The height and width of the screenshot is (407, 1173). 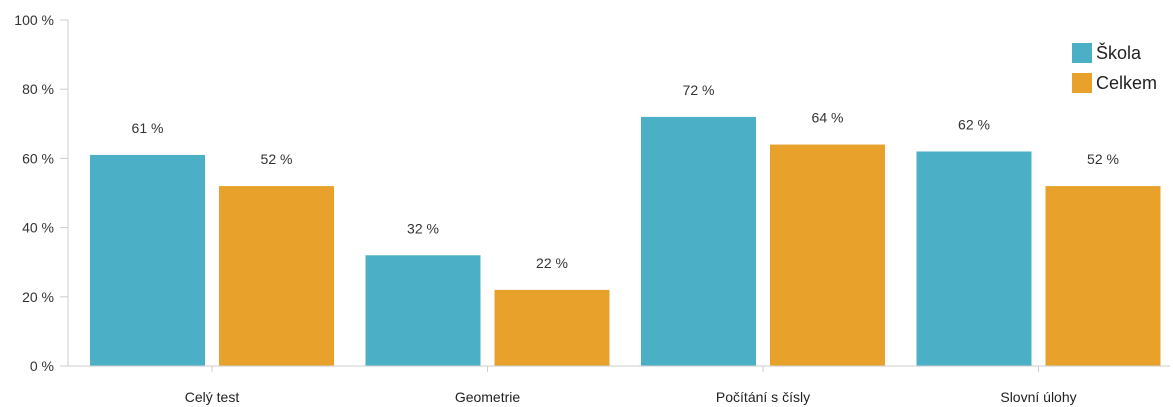 I want to click on data-label-celkem-geometrie: 22 %, so click(x=552, y=263).